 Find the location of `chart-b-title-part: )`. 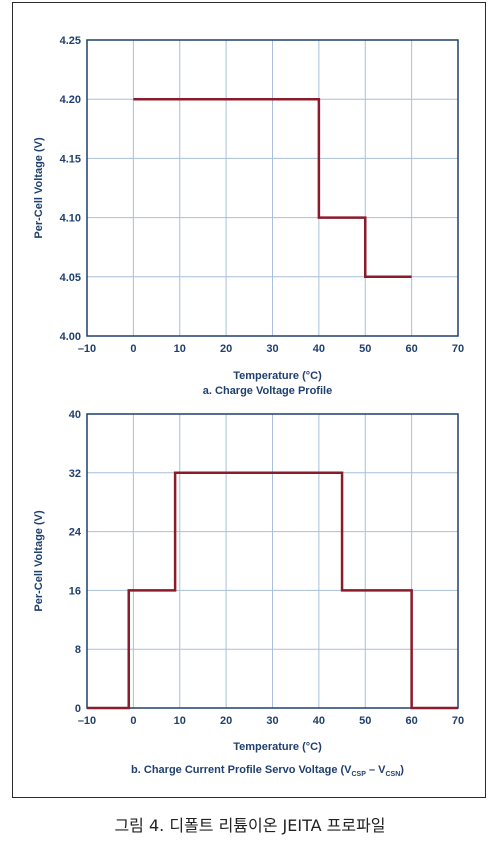

chart-b-title-part: ) is located at coordinates (402, 770).